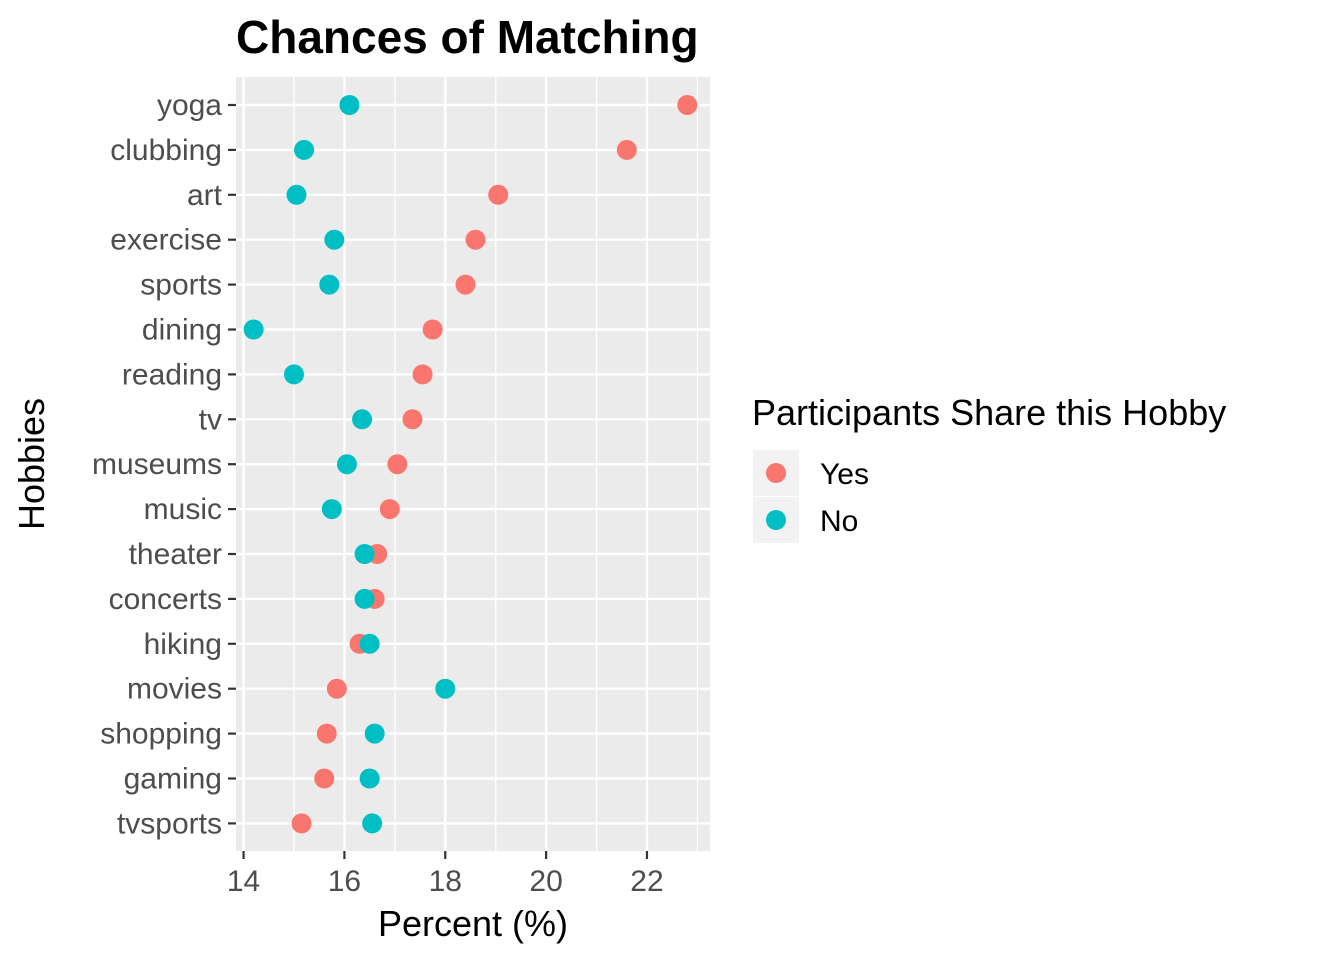 The width and height of the screenshot is (1344, 960). Describe the element at coordinates (183, 509) in the screenshot. I see `y-tick-label: music` at that location.